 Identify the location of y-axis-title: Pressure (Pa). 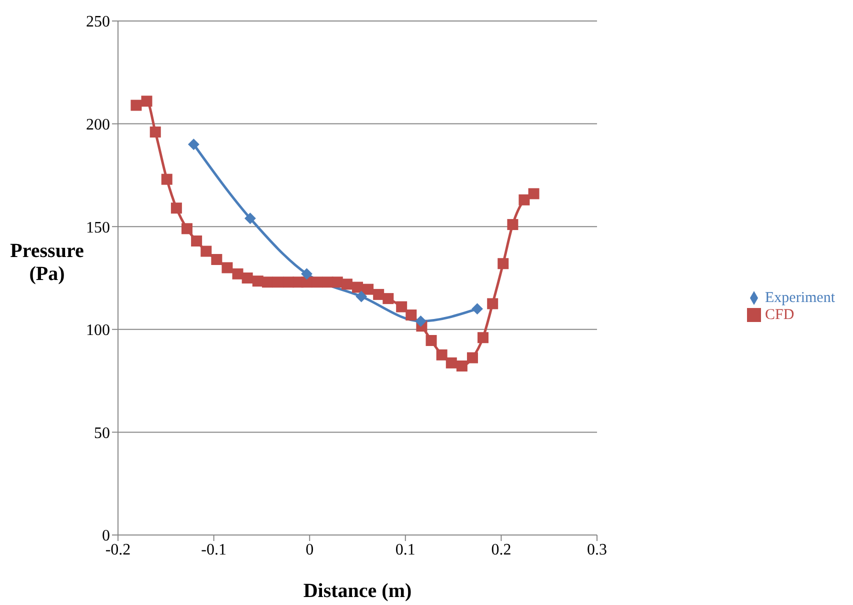
(47, 263).